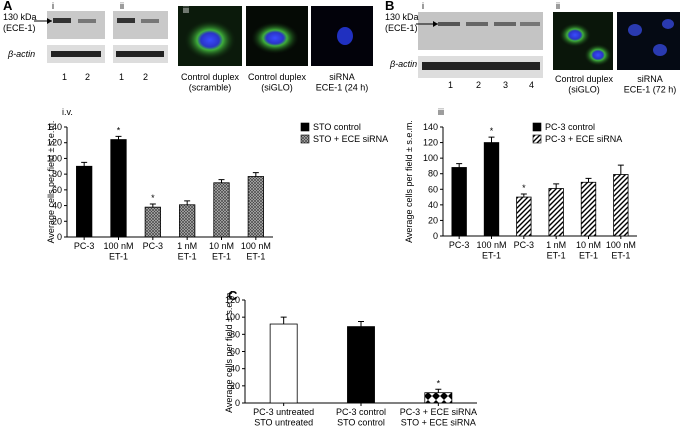 The image size is (685, 433). What do you see at coordinates (67, 112) in the screenshot?
I see `panel-sublabel: i.v.` at bounding box center [67, 112].